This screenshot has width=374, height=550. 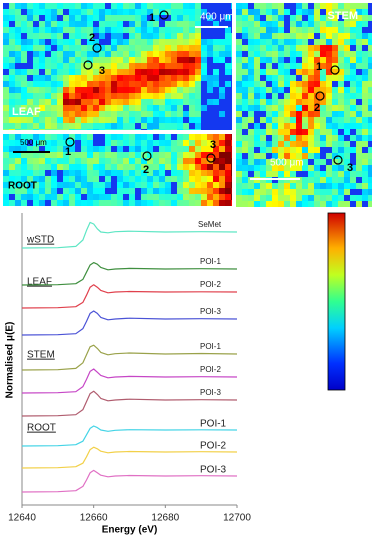 What do you see at coordinates (217, 17) in the screenshot?
I see `scale-label: 400 μm` at bounding box center [217, 17].